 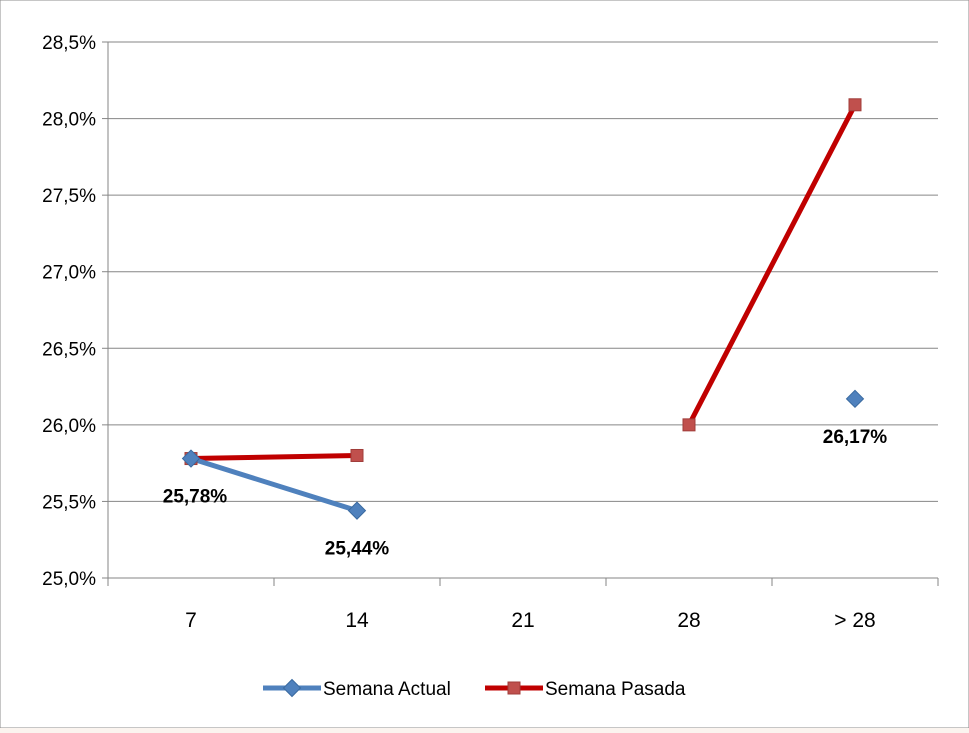 I want to click on y-tick-label: 27,0%, so click(x=69, y=273).